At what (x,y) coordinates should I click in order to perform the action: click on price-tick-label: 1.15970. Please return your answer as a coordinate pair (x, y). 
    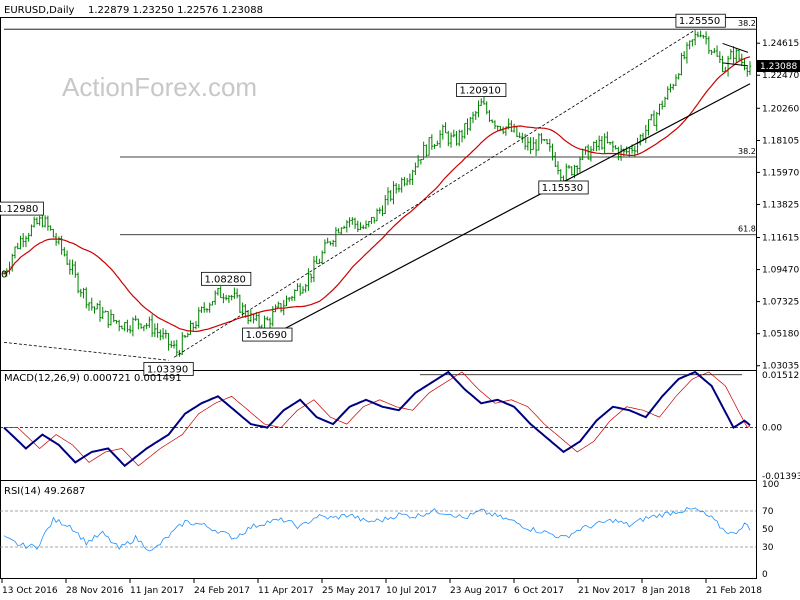
    Looking at the image, I should click on (780, 173).